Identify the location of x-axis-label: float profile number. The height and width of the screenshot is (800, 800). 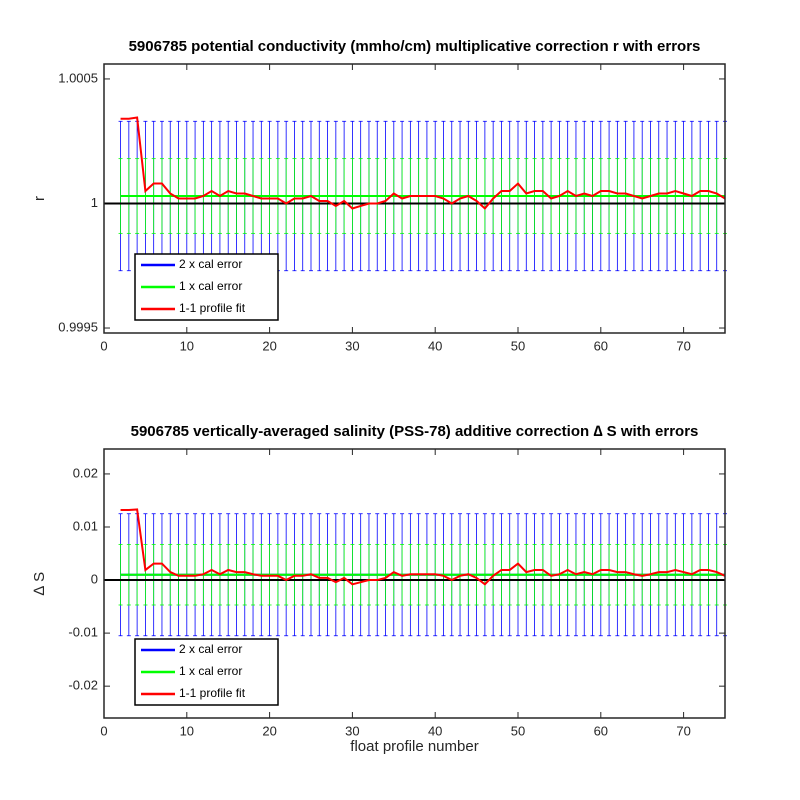
(414, 746).